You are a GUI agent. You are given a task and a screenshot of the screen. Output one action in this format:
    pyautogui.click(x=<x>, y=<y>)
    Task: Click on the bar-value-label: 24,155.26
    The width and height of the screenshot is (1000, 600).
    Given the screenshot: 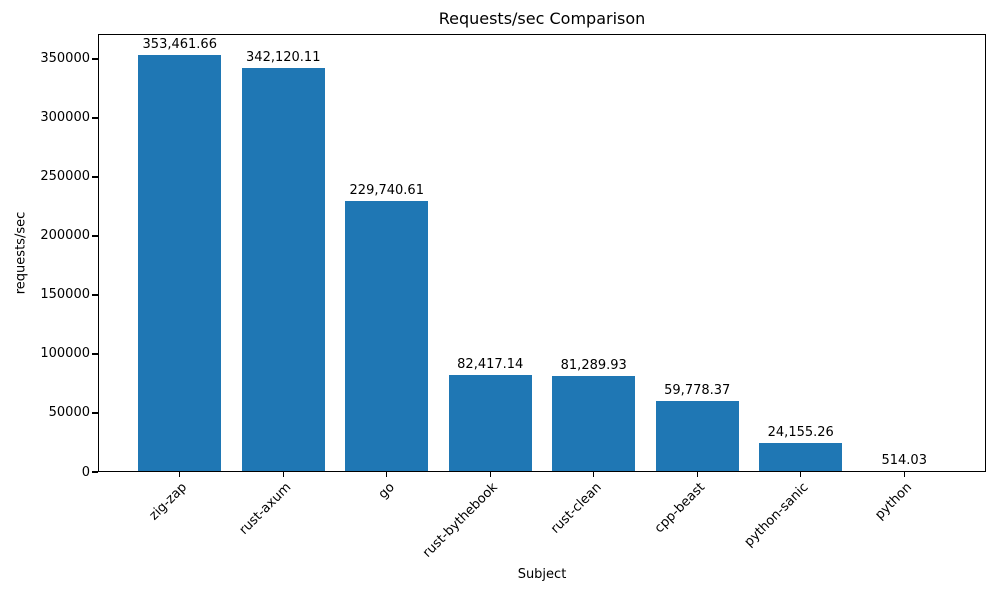 What is the action you would take?
    pyautogui.click(x=800, y=433)
    